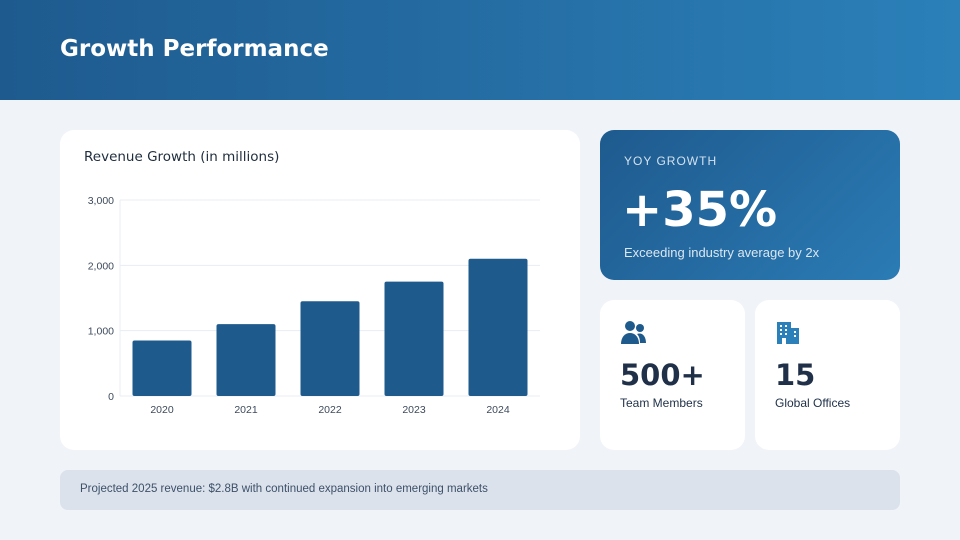  I want to click on bar-2024, so click(498, 327).